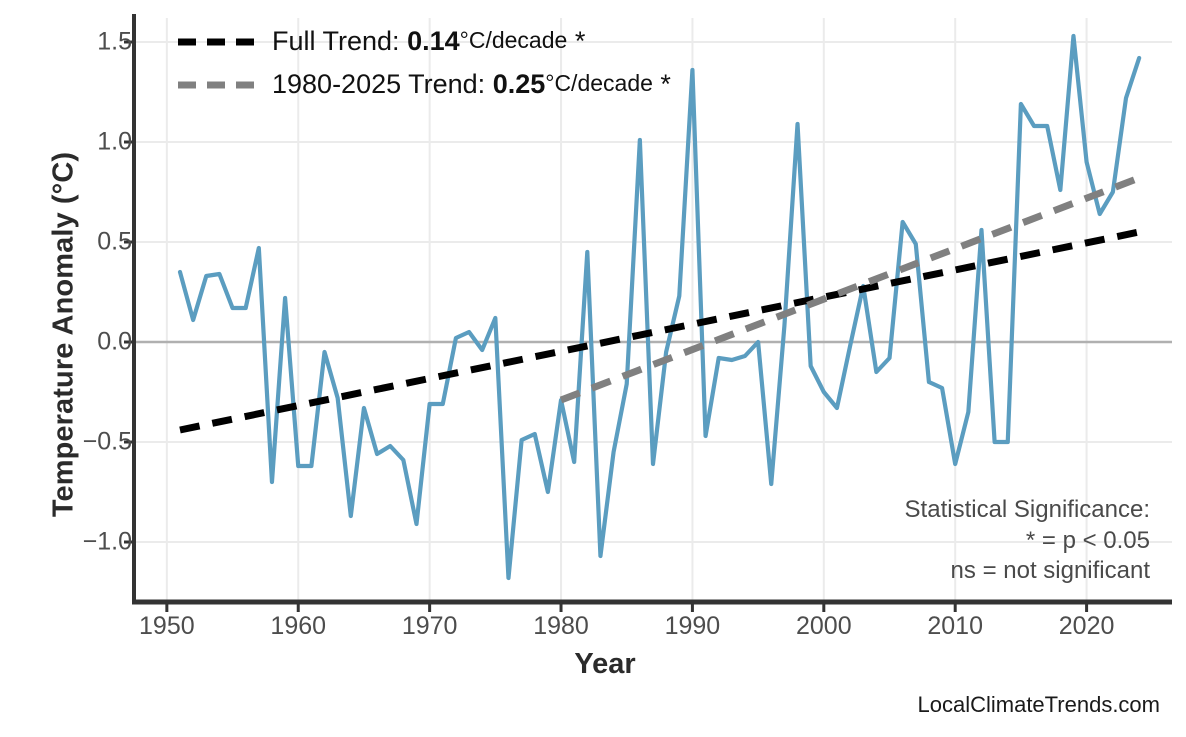 This screenshot has height=737, width=1186. Describe the element at coordinates (1050, 571) in the screenshot. I see `significance-note-line-3: ns = not significant` at that location.